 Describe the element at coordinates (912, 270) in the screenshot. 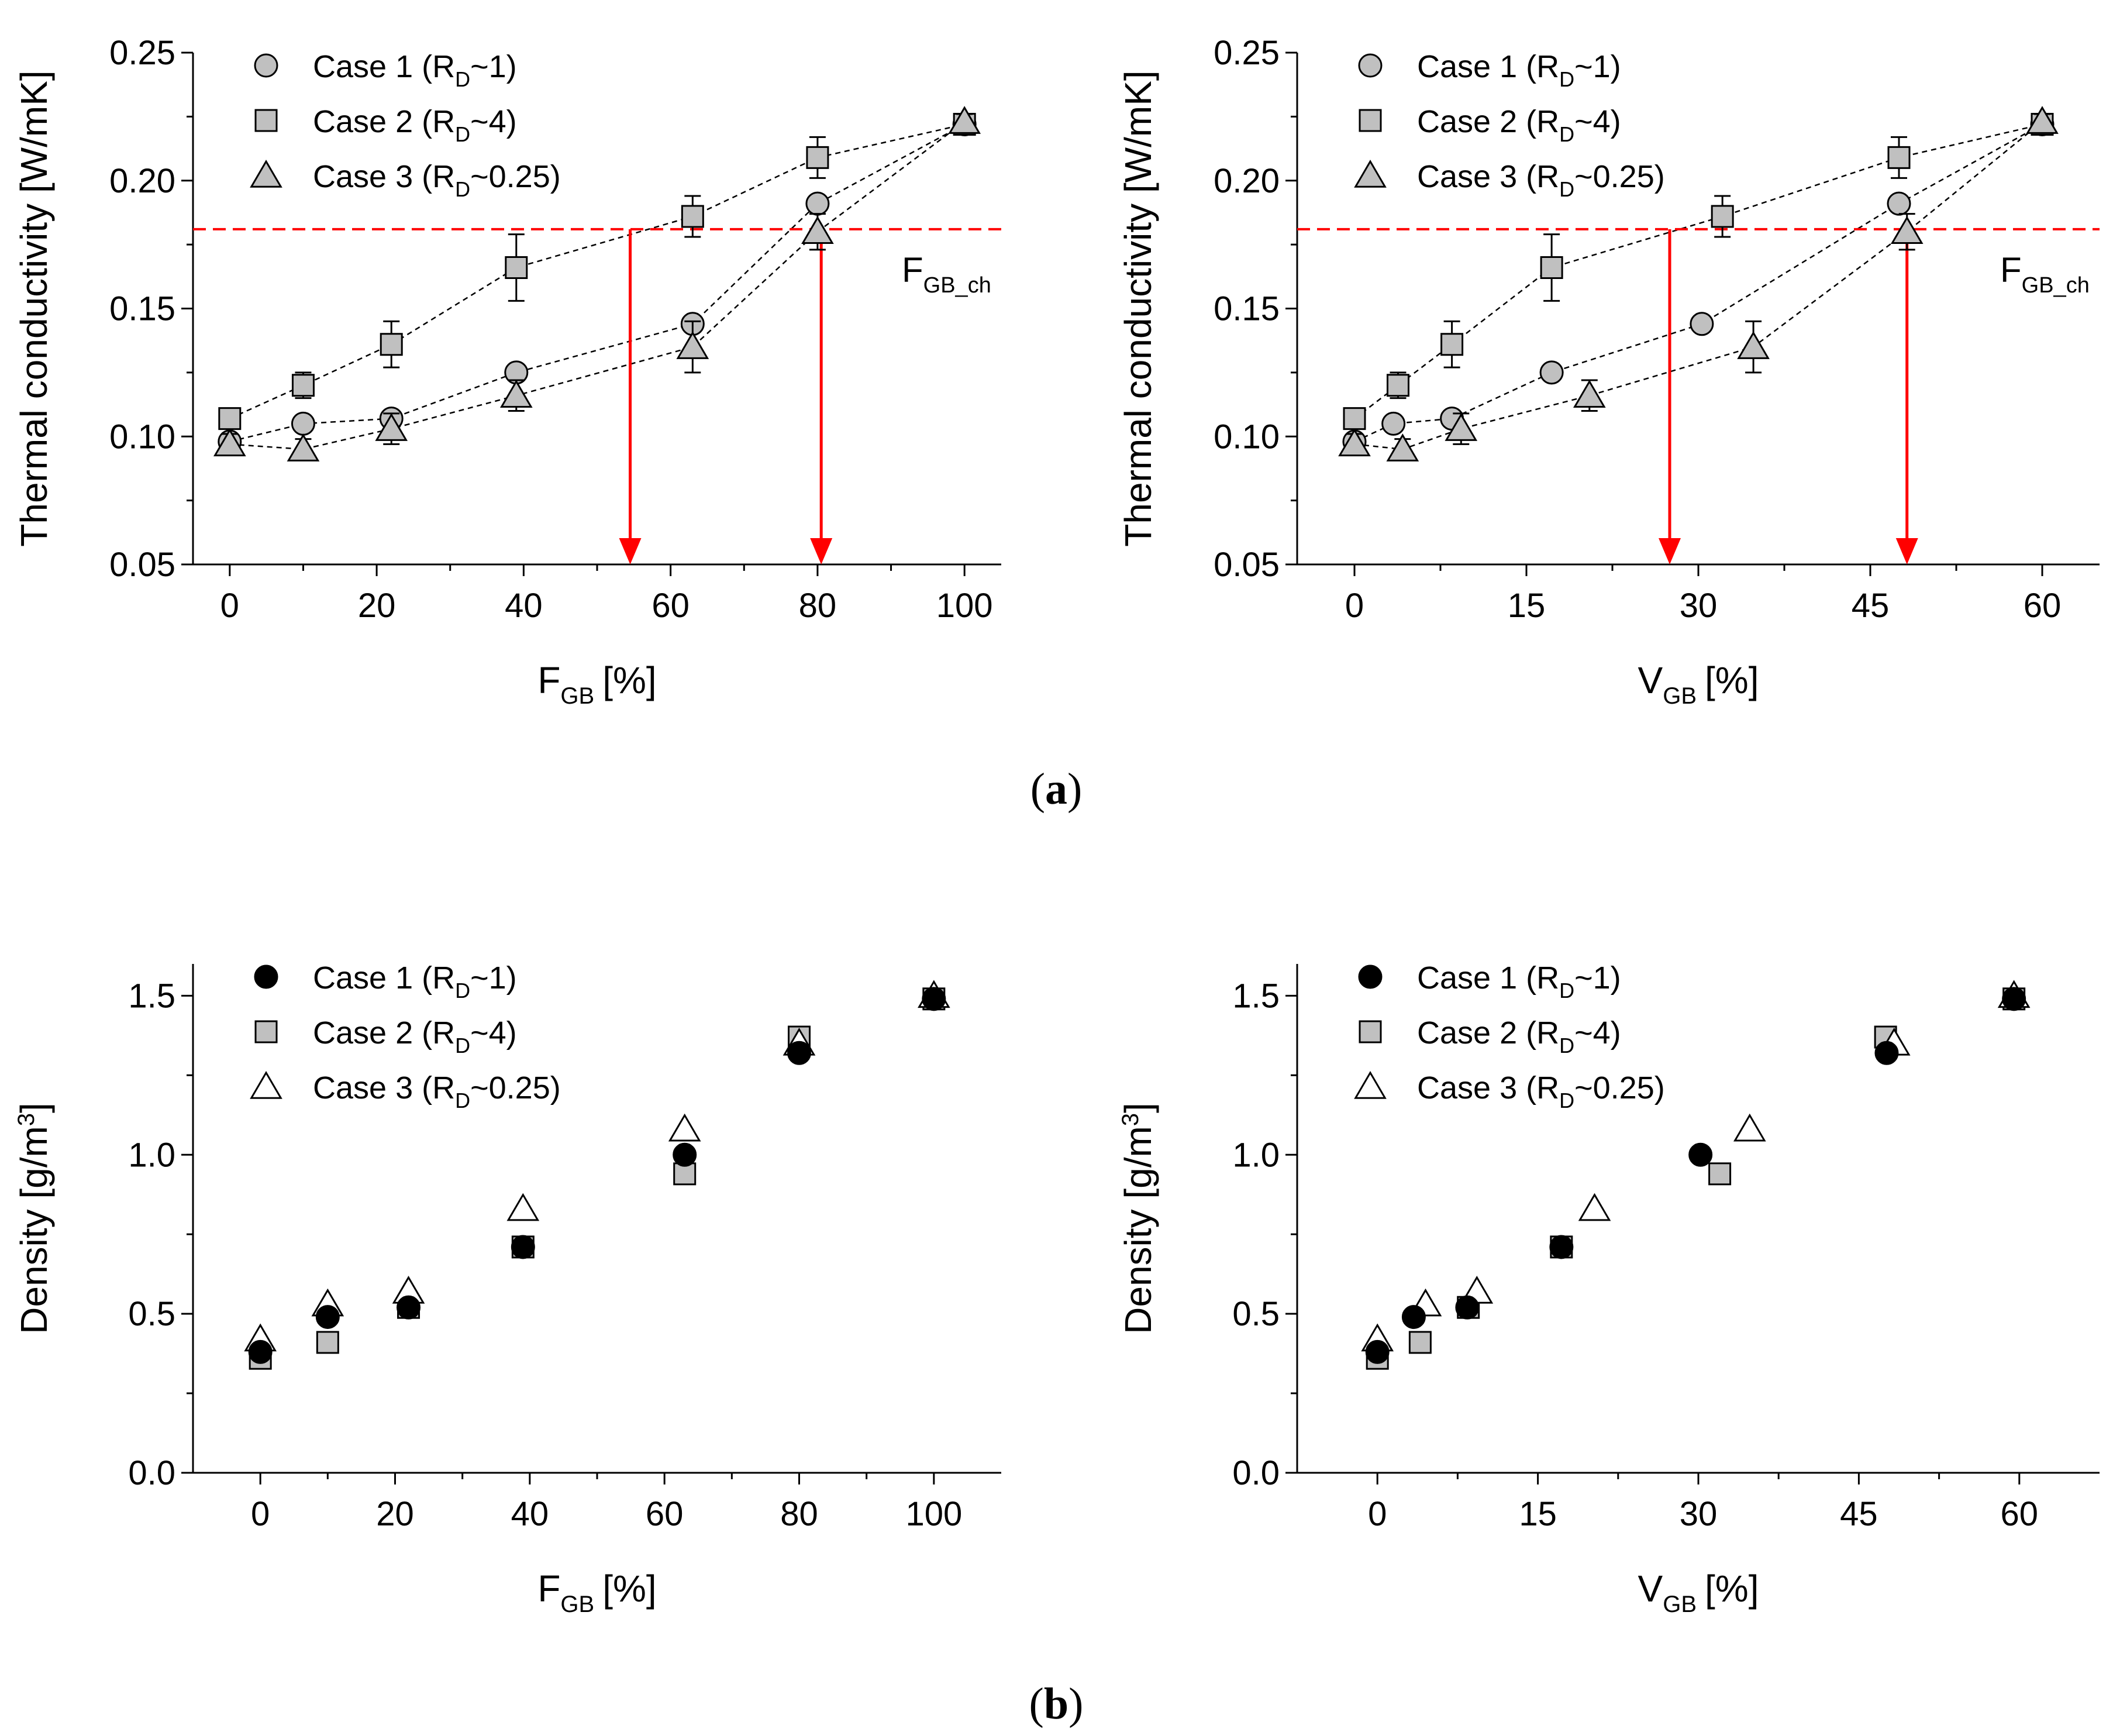

I see `threshold-annotation-main: F` at that location.